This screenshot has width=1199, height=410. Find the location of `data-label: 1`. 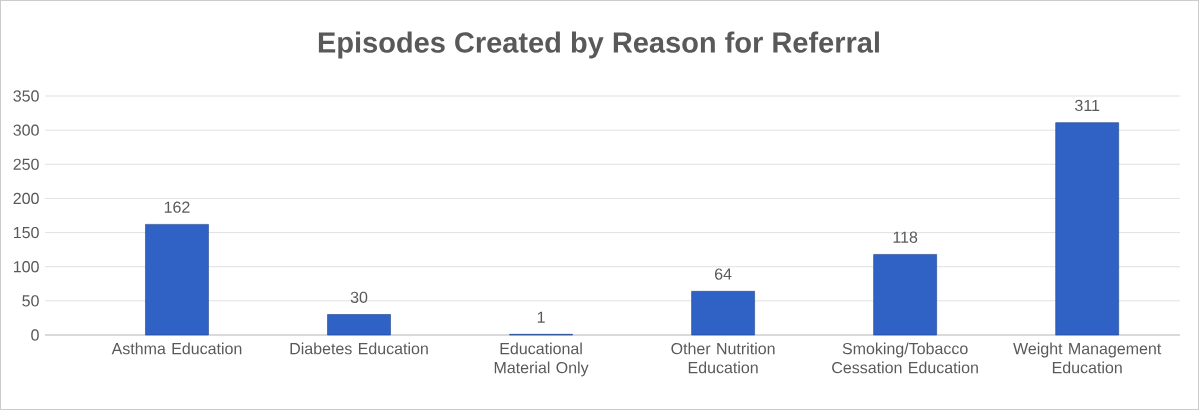

data-label: 1 is located at coordinates (541, 317).